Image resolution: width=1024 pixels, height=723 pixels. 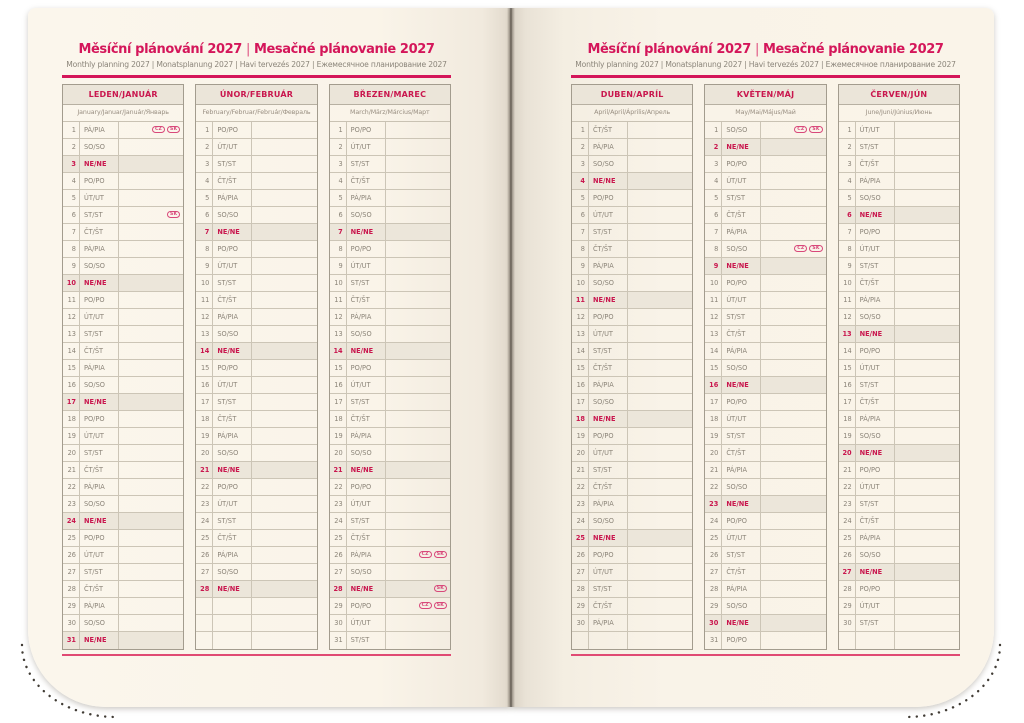 What do you see at coordinates (389, 113) in the screenshot?
I see `month-subheader: March/März/Március/Март` at bounding box center [389, 113].